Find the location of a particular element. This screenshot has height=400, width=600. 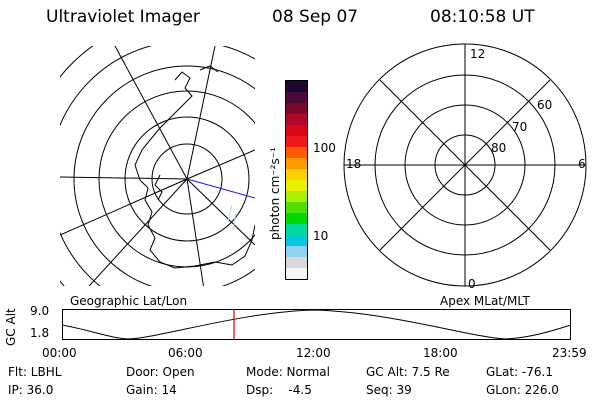

colorbar-tick-10: 10 is located at coordinates (321, 236).